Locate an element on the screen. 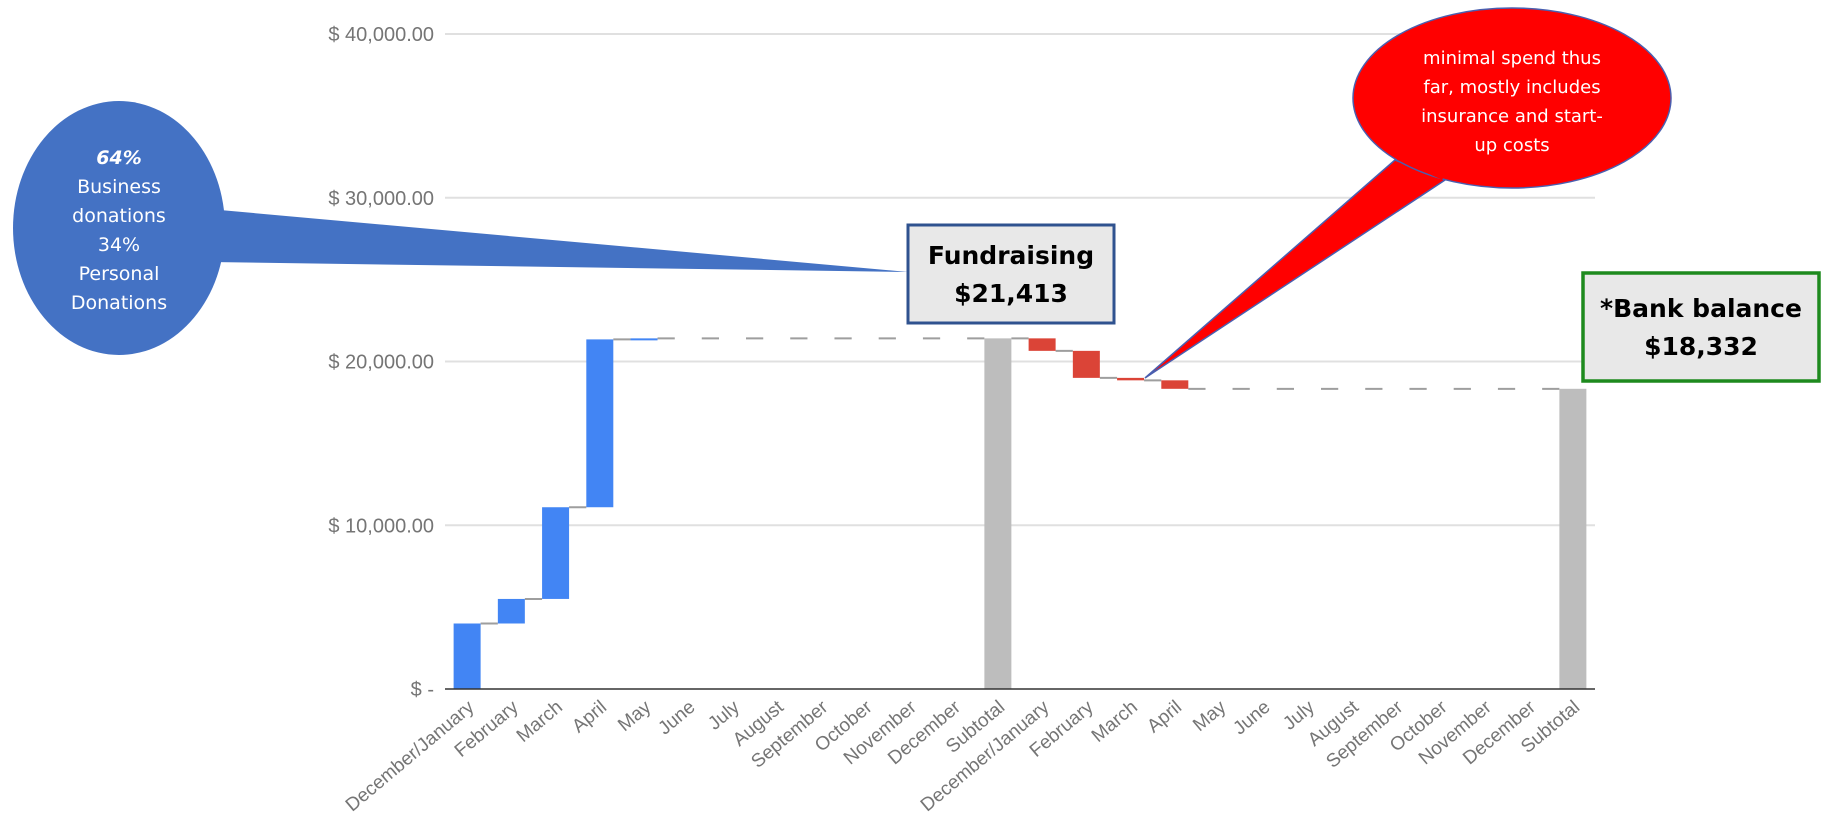 The width and height of the screenshot is (1822, 838). bank-balance-label: *Bank balance is located at coordinates (1701, 308).